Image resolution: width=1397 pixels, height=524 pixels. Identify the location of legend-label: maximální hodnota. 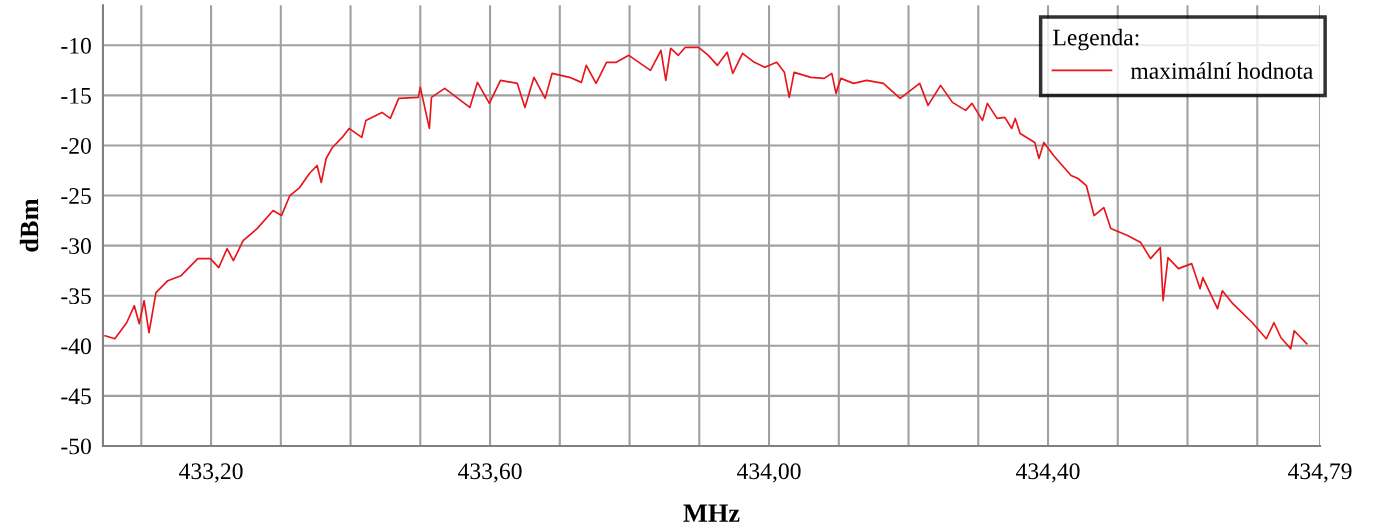
(1221, 70).